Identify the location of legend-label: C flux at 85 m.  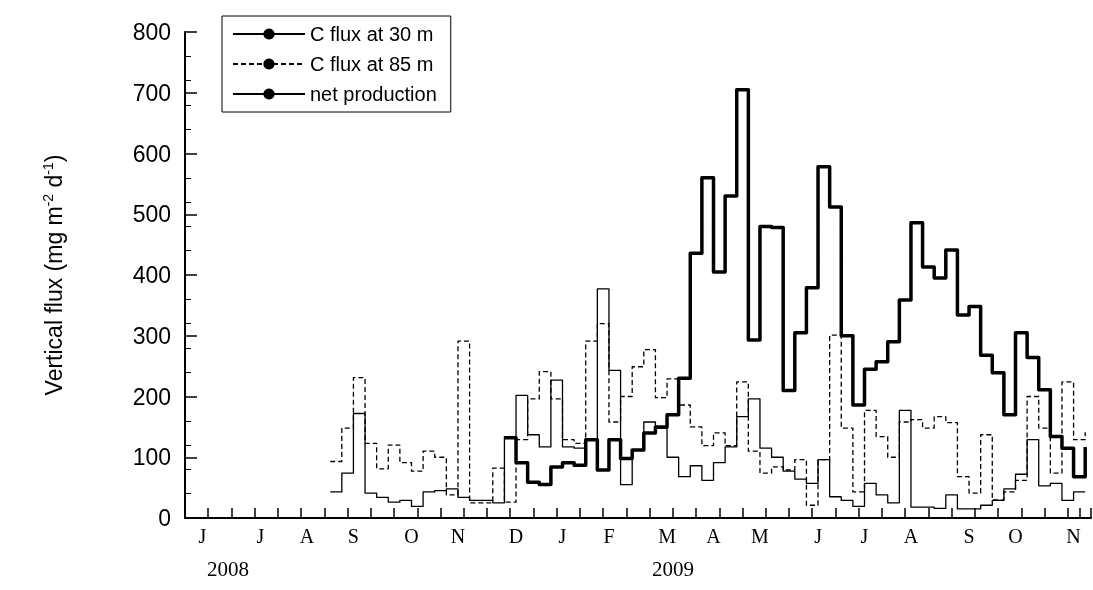
(372, 64).